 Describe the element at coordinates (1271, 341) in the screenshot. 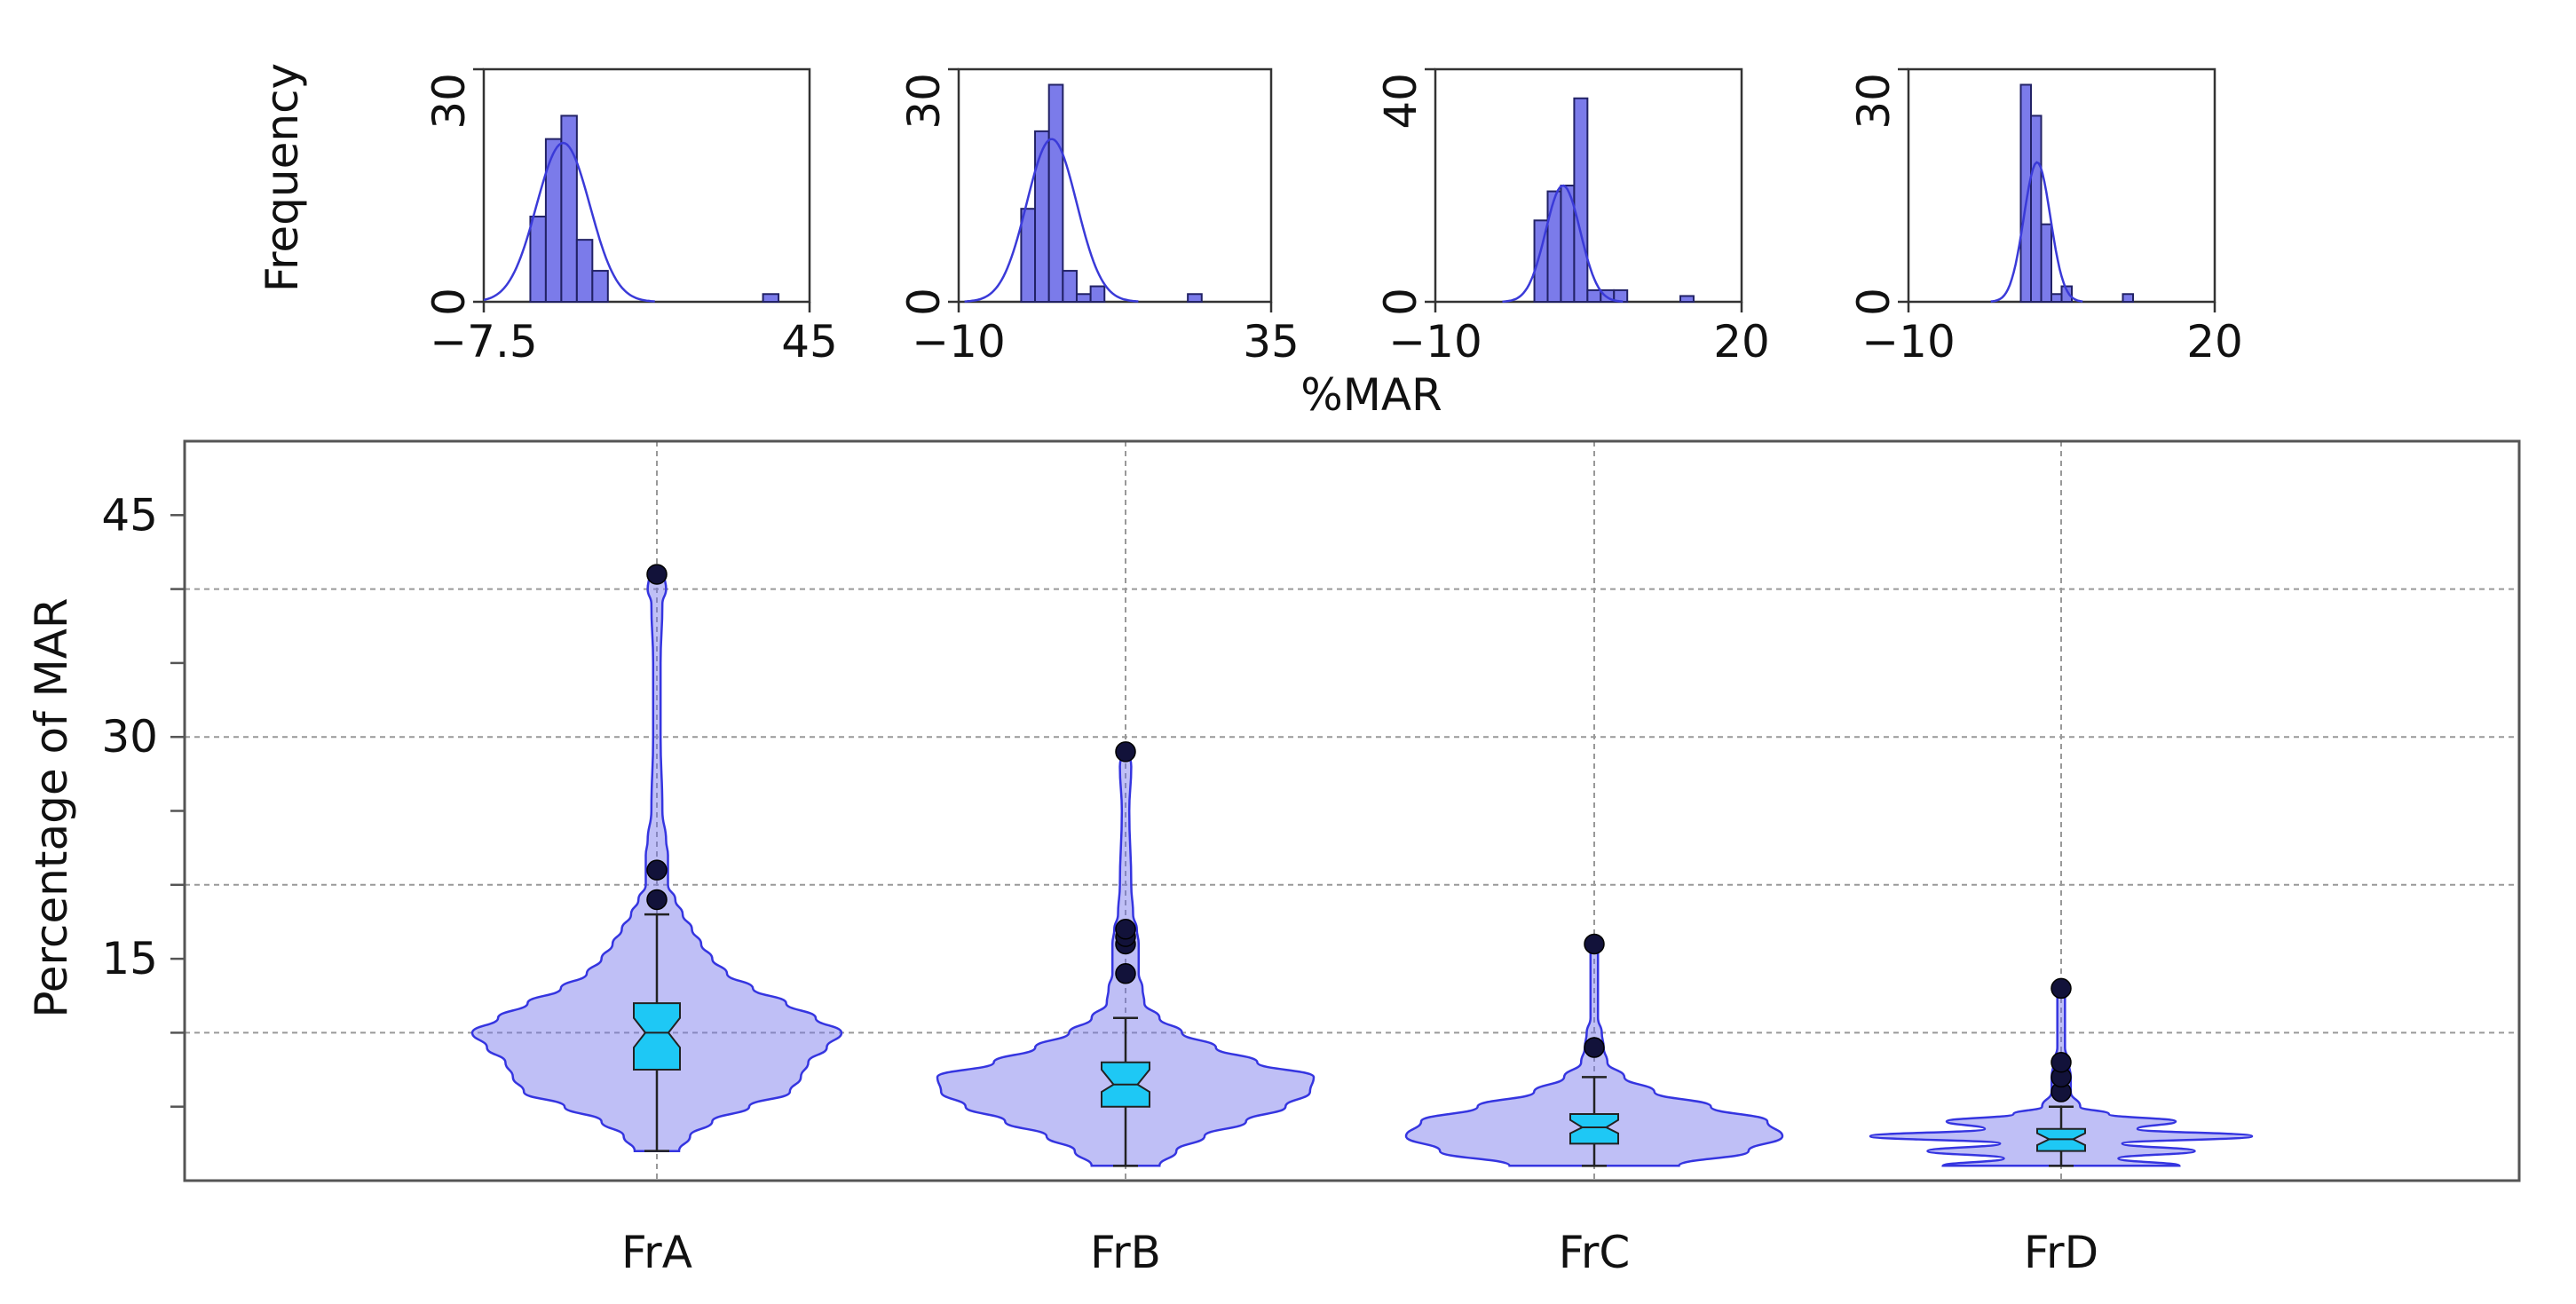

I see `x-tick-label: 35` at that location.